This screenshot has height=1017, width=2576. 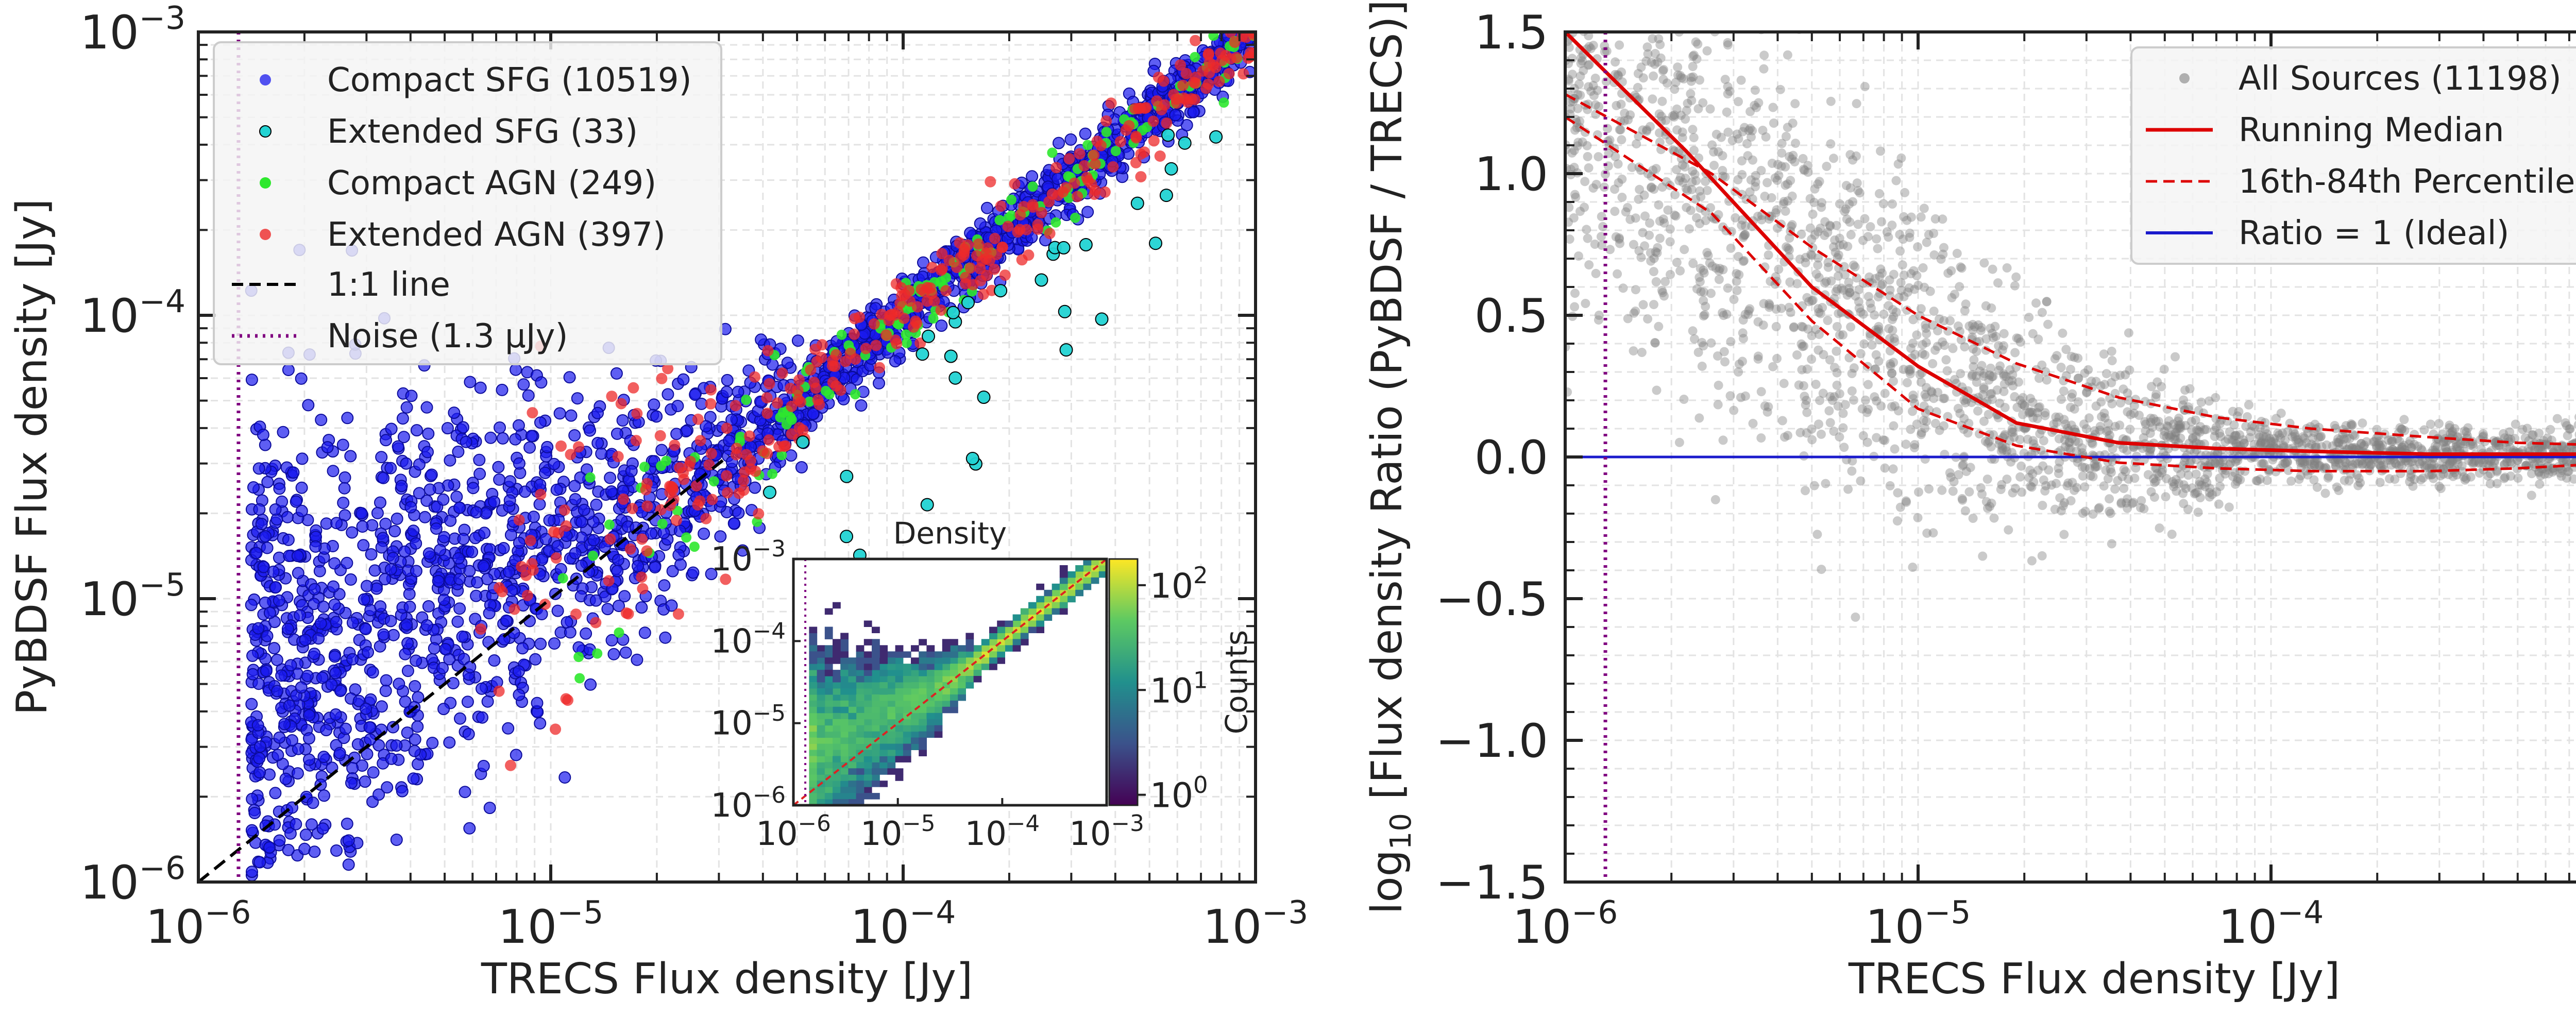 I want to click on left-legend-box, so click(x=467, y=203).